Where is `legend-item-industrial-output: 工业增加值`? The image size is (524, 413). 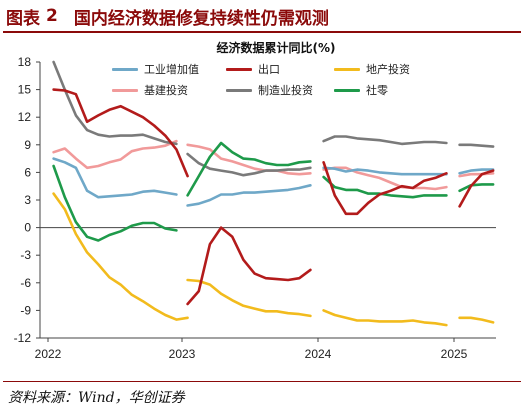 legend-item-industrial-output: 工业增加值 is located at coordinates (155, 69).